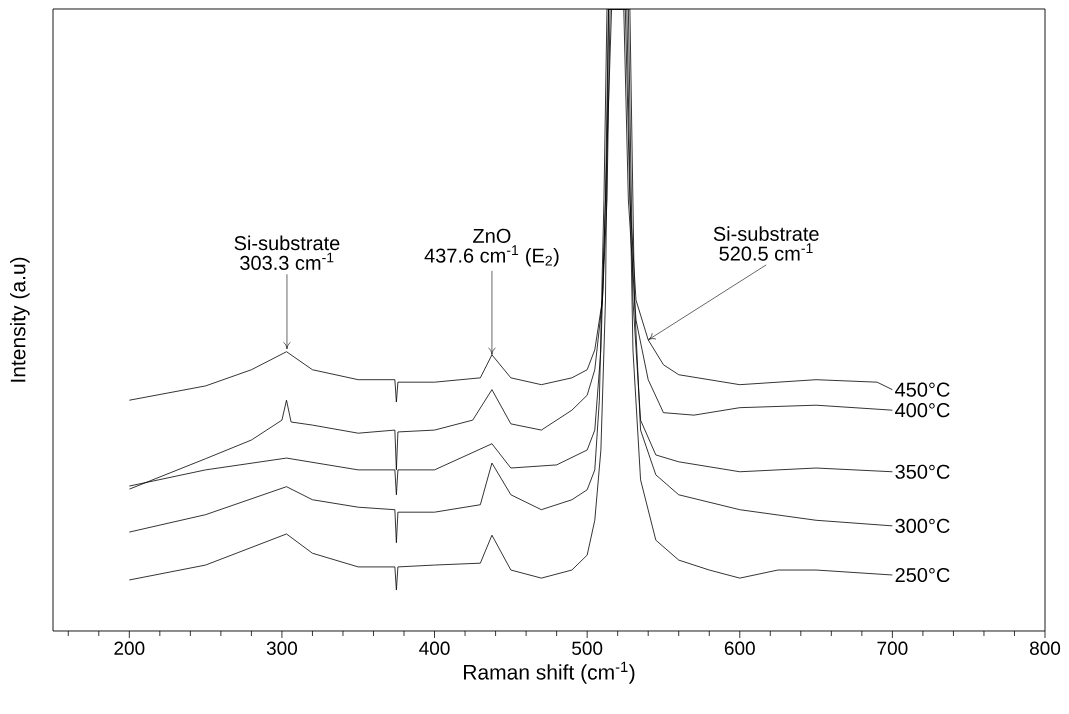 Image resolution: width=1069 pixels, height=714 pixels. I want to click on x-tick-label: 200, so click(129, 648).